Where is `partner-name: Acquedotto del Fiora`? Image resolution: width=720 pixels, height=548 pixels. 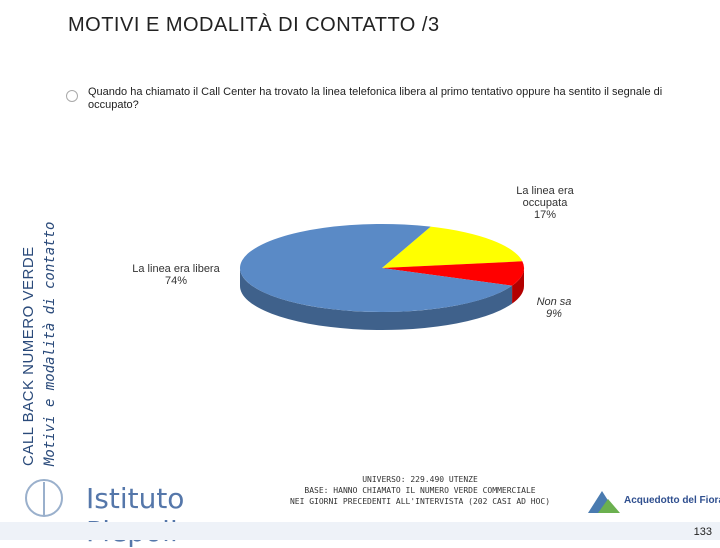
partner-name: Acquedotto del Fiora is located at coordinates (672, 500).